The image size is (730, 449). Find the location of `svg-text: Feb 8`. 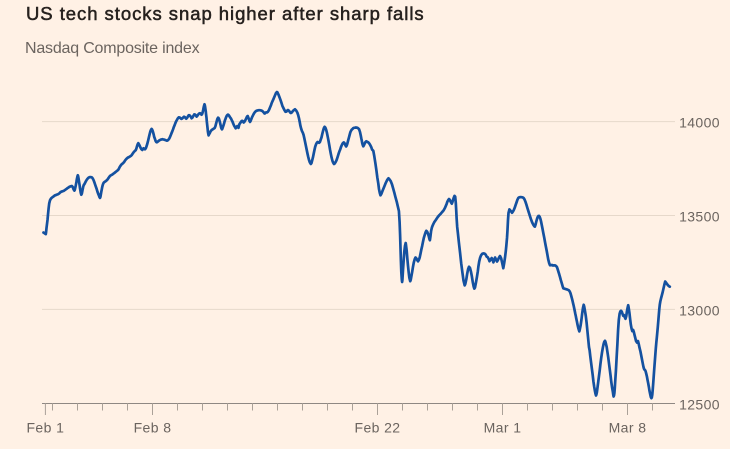

svg-text: Feb 8 is located at coordinates (153, 428).